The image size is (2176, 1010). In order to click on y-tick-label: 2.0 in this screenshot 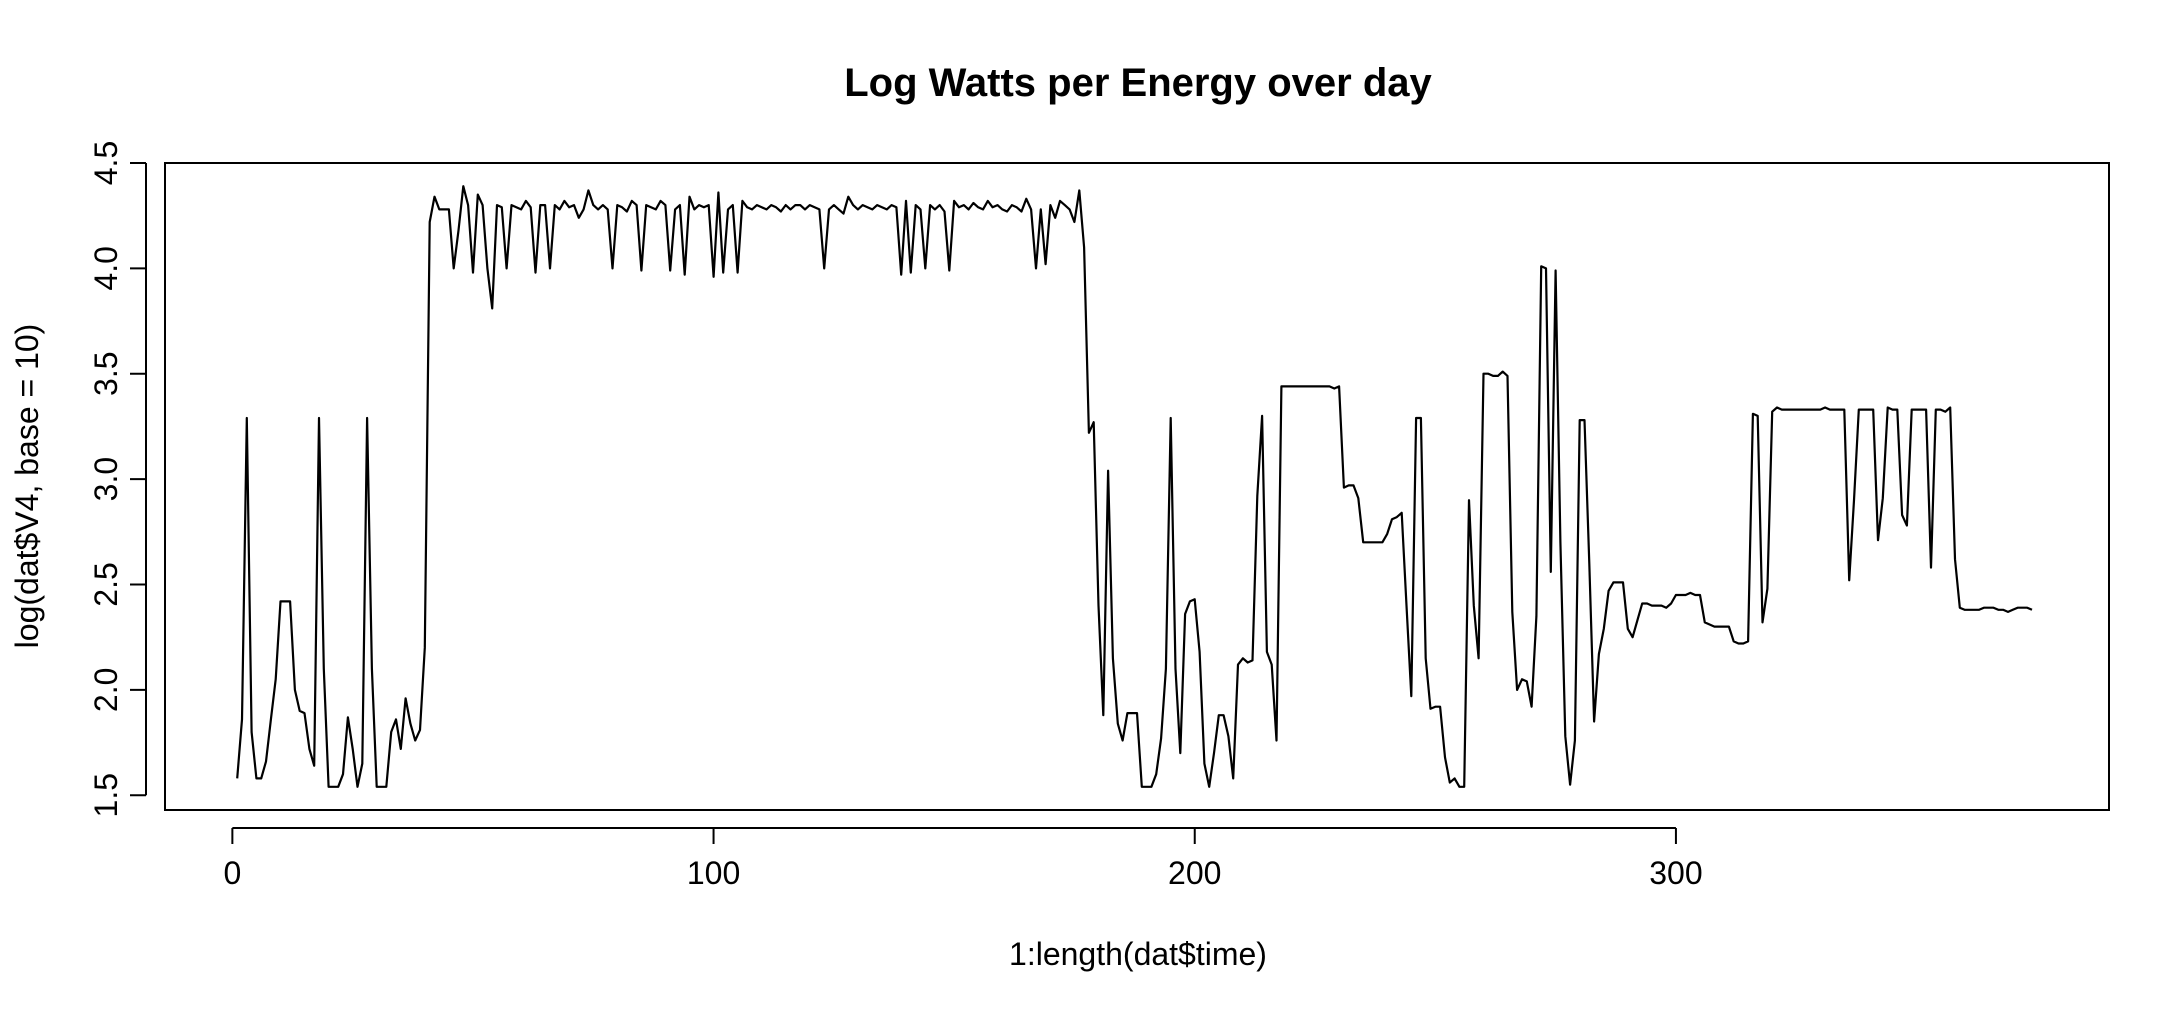, I will do `click(106, 690)`.